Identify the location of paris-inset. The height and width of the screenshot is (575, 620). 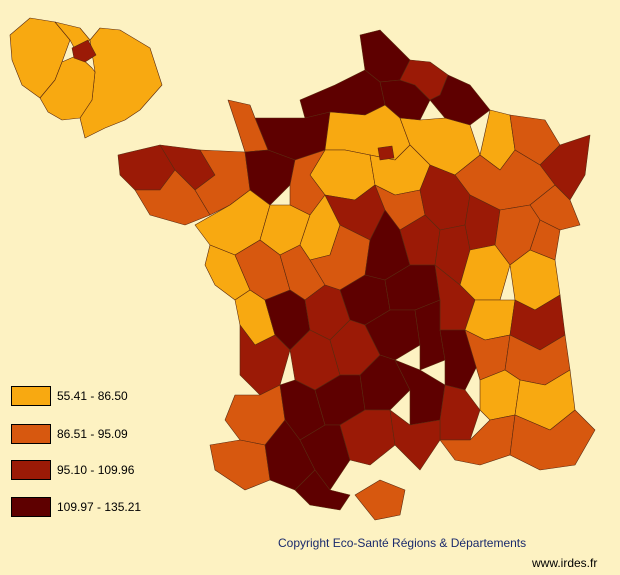
(86, 78).